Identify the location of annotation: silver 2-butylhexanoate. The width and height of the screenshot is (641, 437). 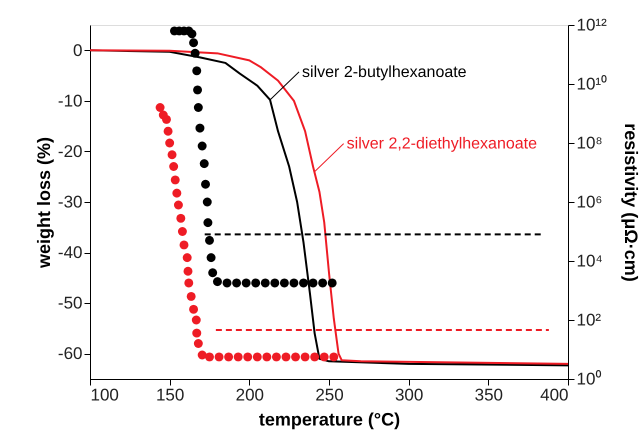
(384, 72).